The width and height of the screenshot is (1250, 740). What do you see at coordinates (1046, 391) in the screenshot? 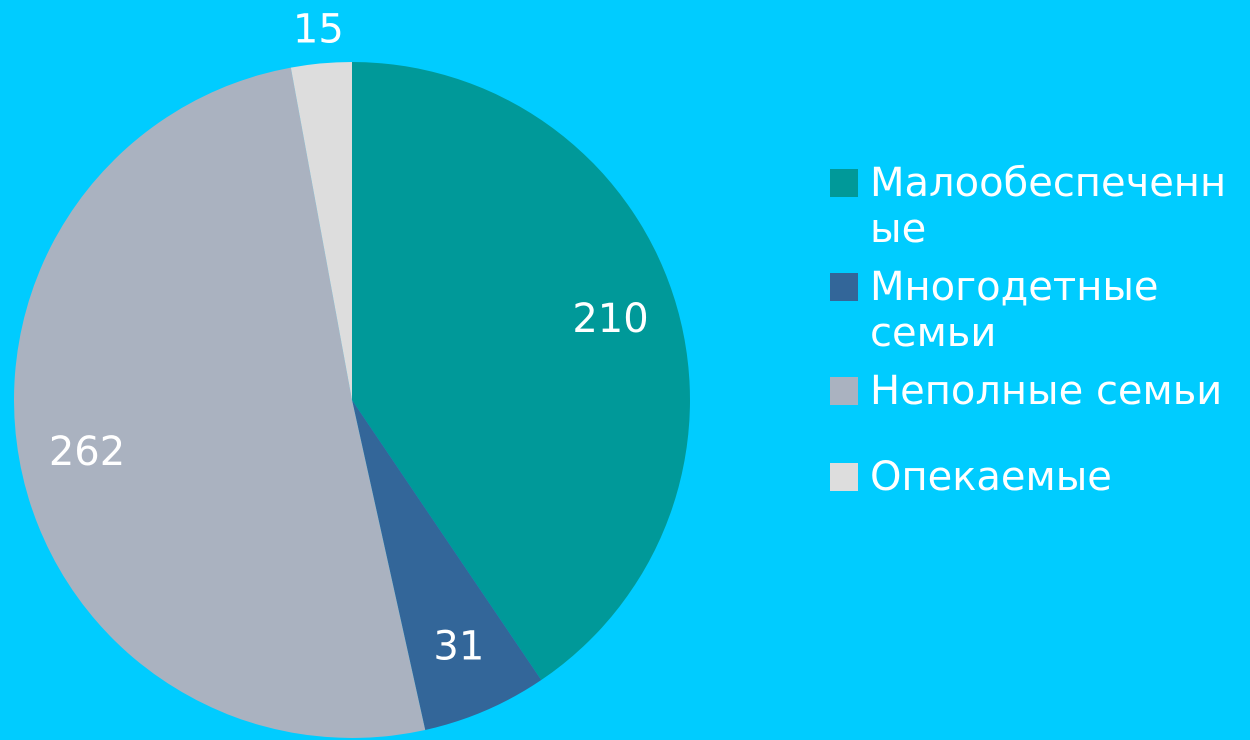
I see `legend-label: Неполные семьи` at bounding box center [1046, 391].